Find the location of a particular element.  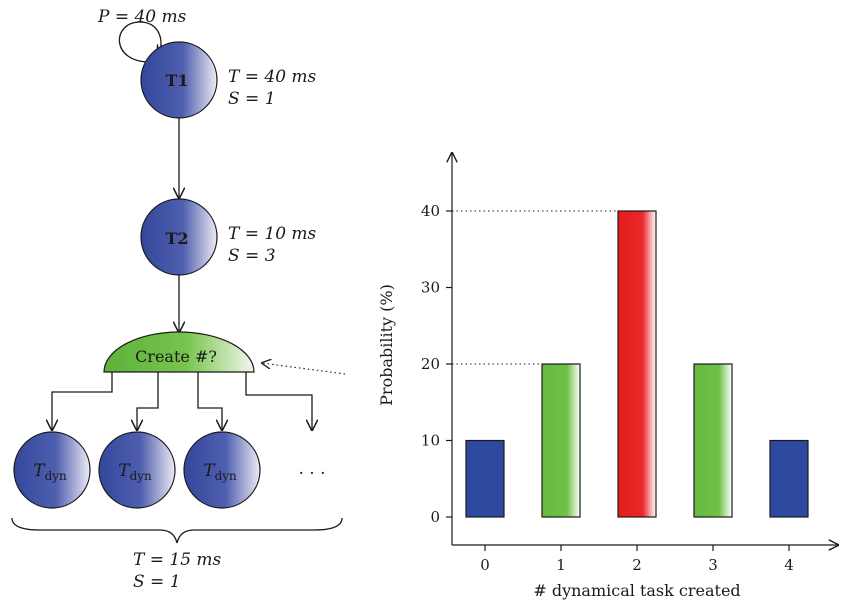

t1-s-label: S = 1 is located at coordinates (252, 99).